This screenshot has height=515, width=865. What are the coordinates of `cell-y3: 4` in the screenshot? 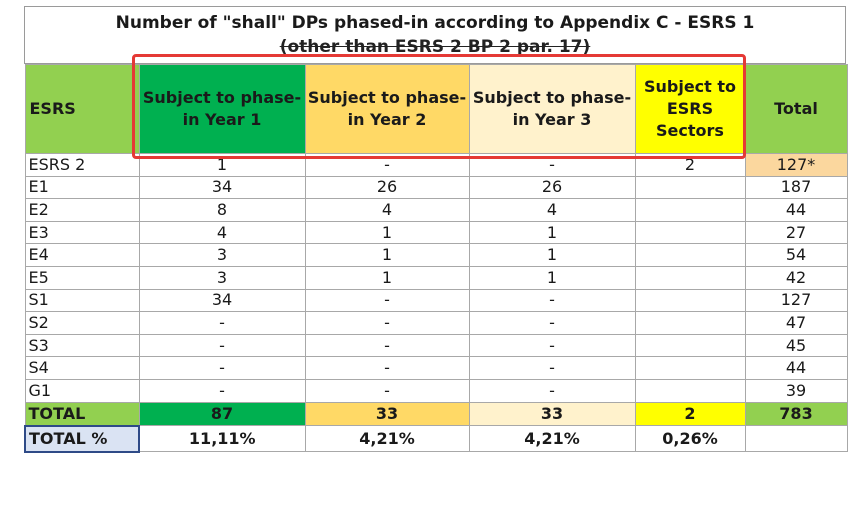 It's located at (552, 210).